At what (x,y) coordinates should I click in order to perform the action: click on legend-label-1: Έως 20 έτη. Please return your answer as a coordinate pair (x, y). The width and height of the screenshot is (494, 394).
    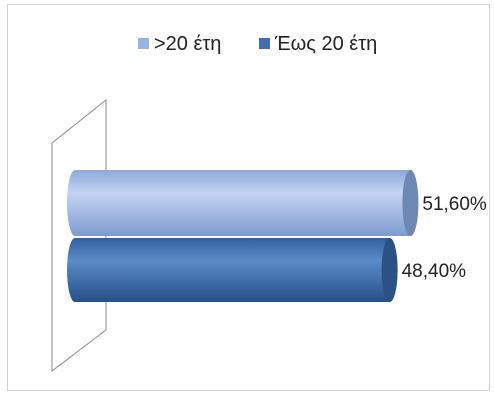
    Looking at the image, I should click on (325, 44).